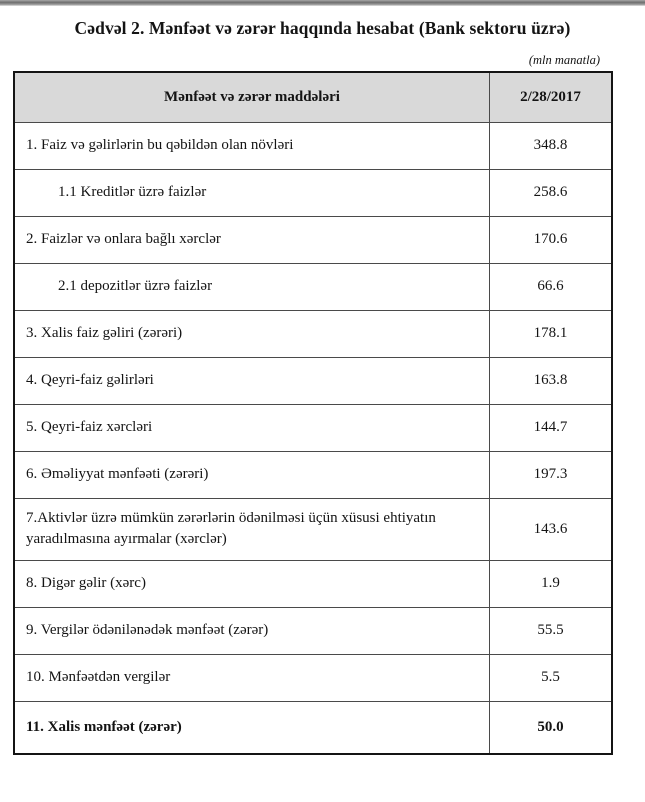 This screenshot has height=802, width=645. Describe the element at coordinates (251, 239) in the screenshot. I see `row-label: 2. Faizlər və onlara bağlı xərclər` at that location.